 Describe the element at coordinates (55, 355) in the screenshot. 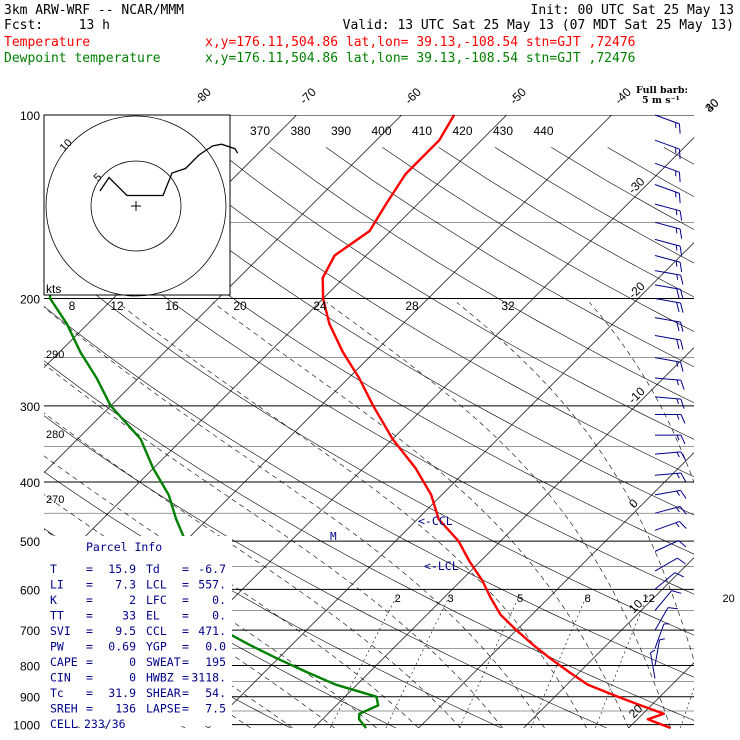

I see `dry-adiabat-label: 290` at that location.